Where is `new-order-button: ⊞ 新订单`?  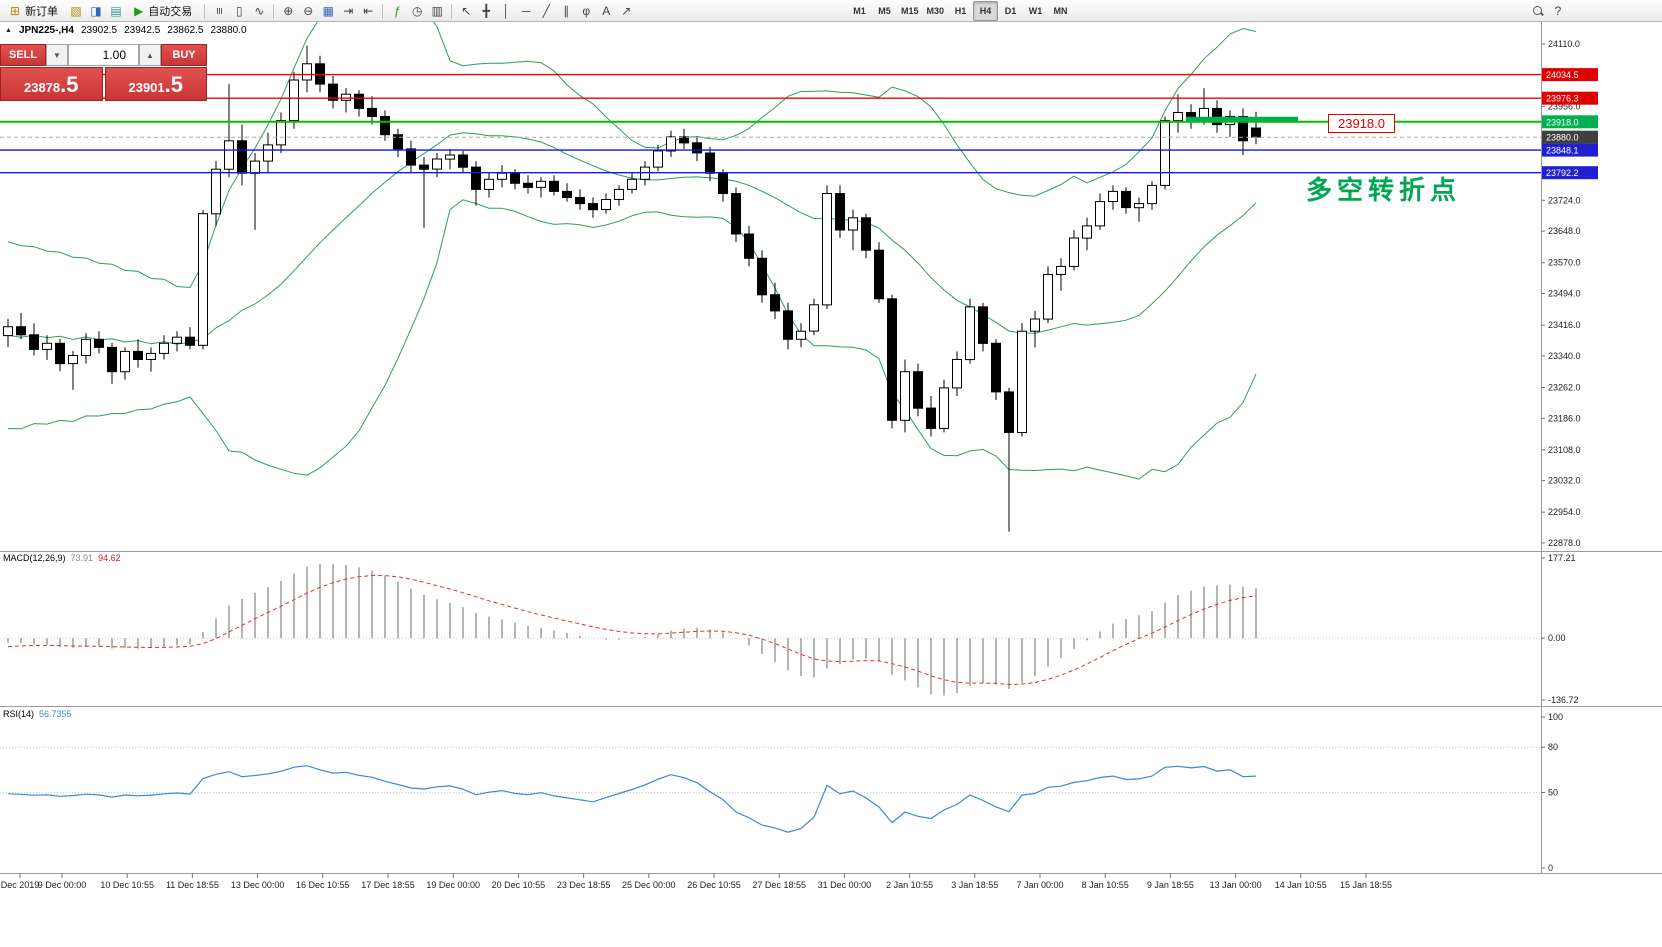
new-order-button: ⊞ 新订单 is located at coordinates (34, 11).